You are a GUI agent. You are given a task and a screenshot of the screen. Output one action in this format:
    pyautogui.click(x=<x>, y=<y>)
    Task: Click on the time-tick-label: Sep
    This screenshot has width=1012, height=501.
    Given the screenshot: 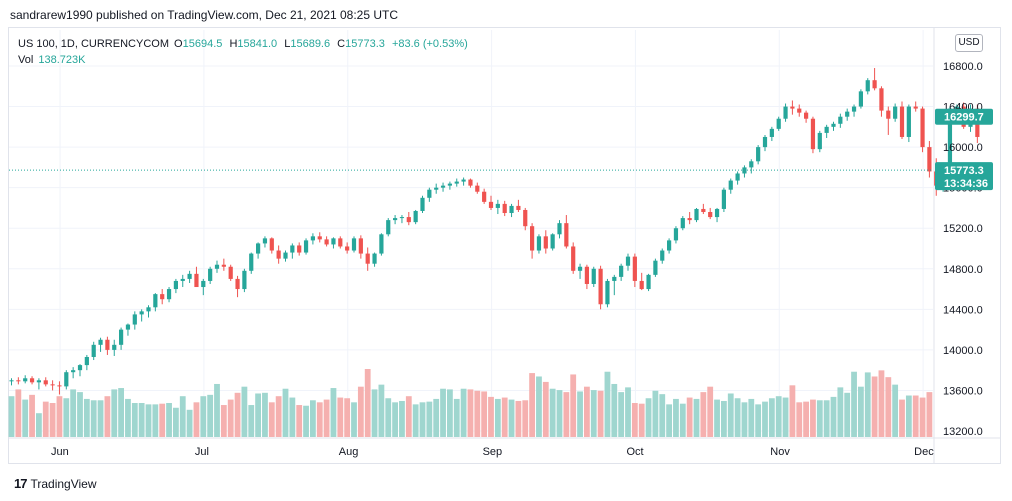 What is the action you would take?
    pyautogui.click(x=493, y=452)
    